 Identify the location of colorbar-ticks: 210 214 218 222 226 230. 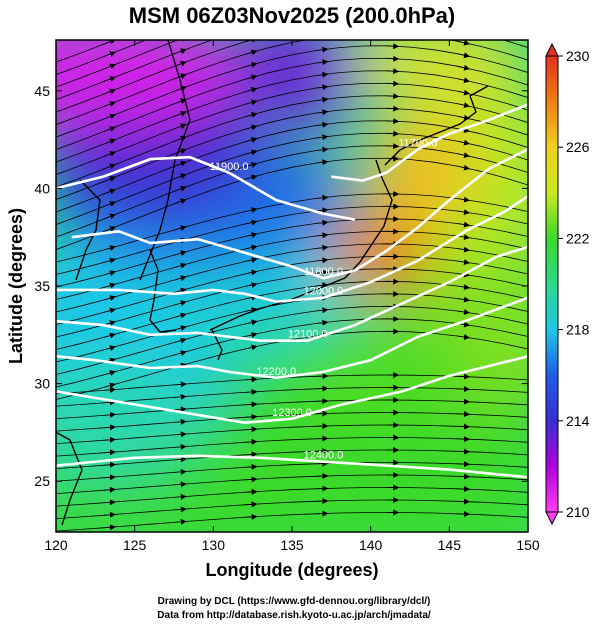
(574, 284).